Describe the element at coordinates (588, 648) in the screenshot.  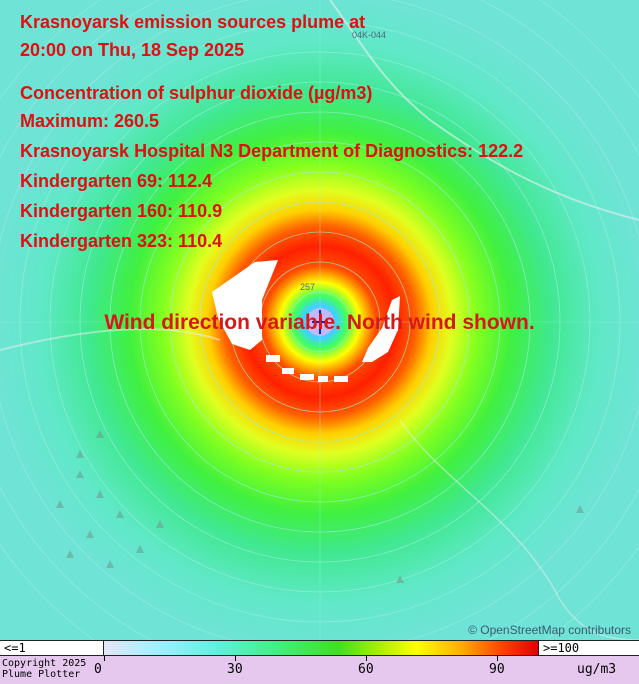
I see `scale-max-label: >=100` at that location.